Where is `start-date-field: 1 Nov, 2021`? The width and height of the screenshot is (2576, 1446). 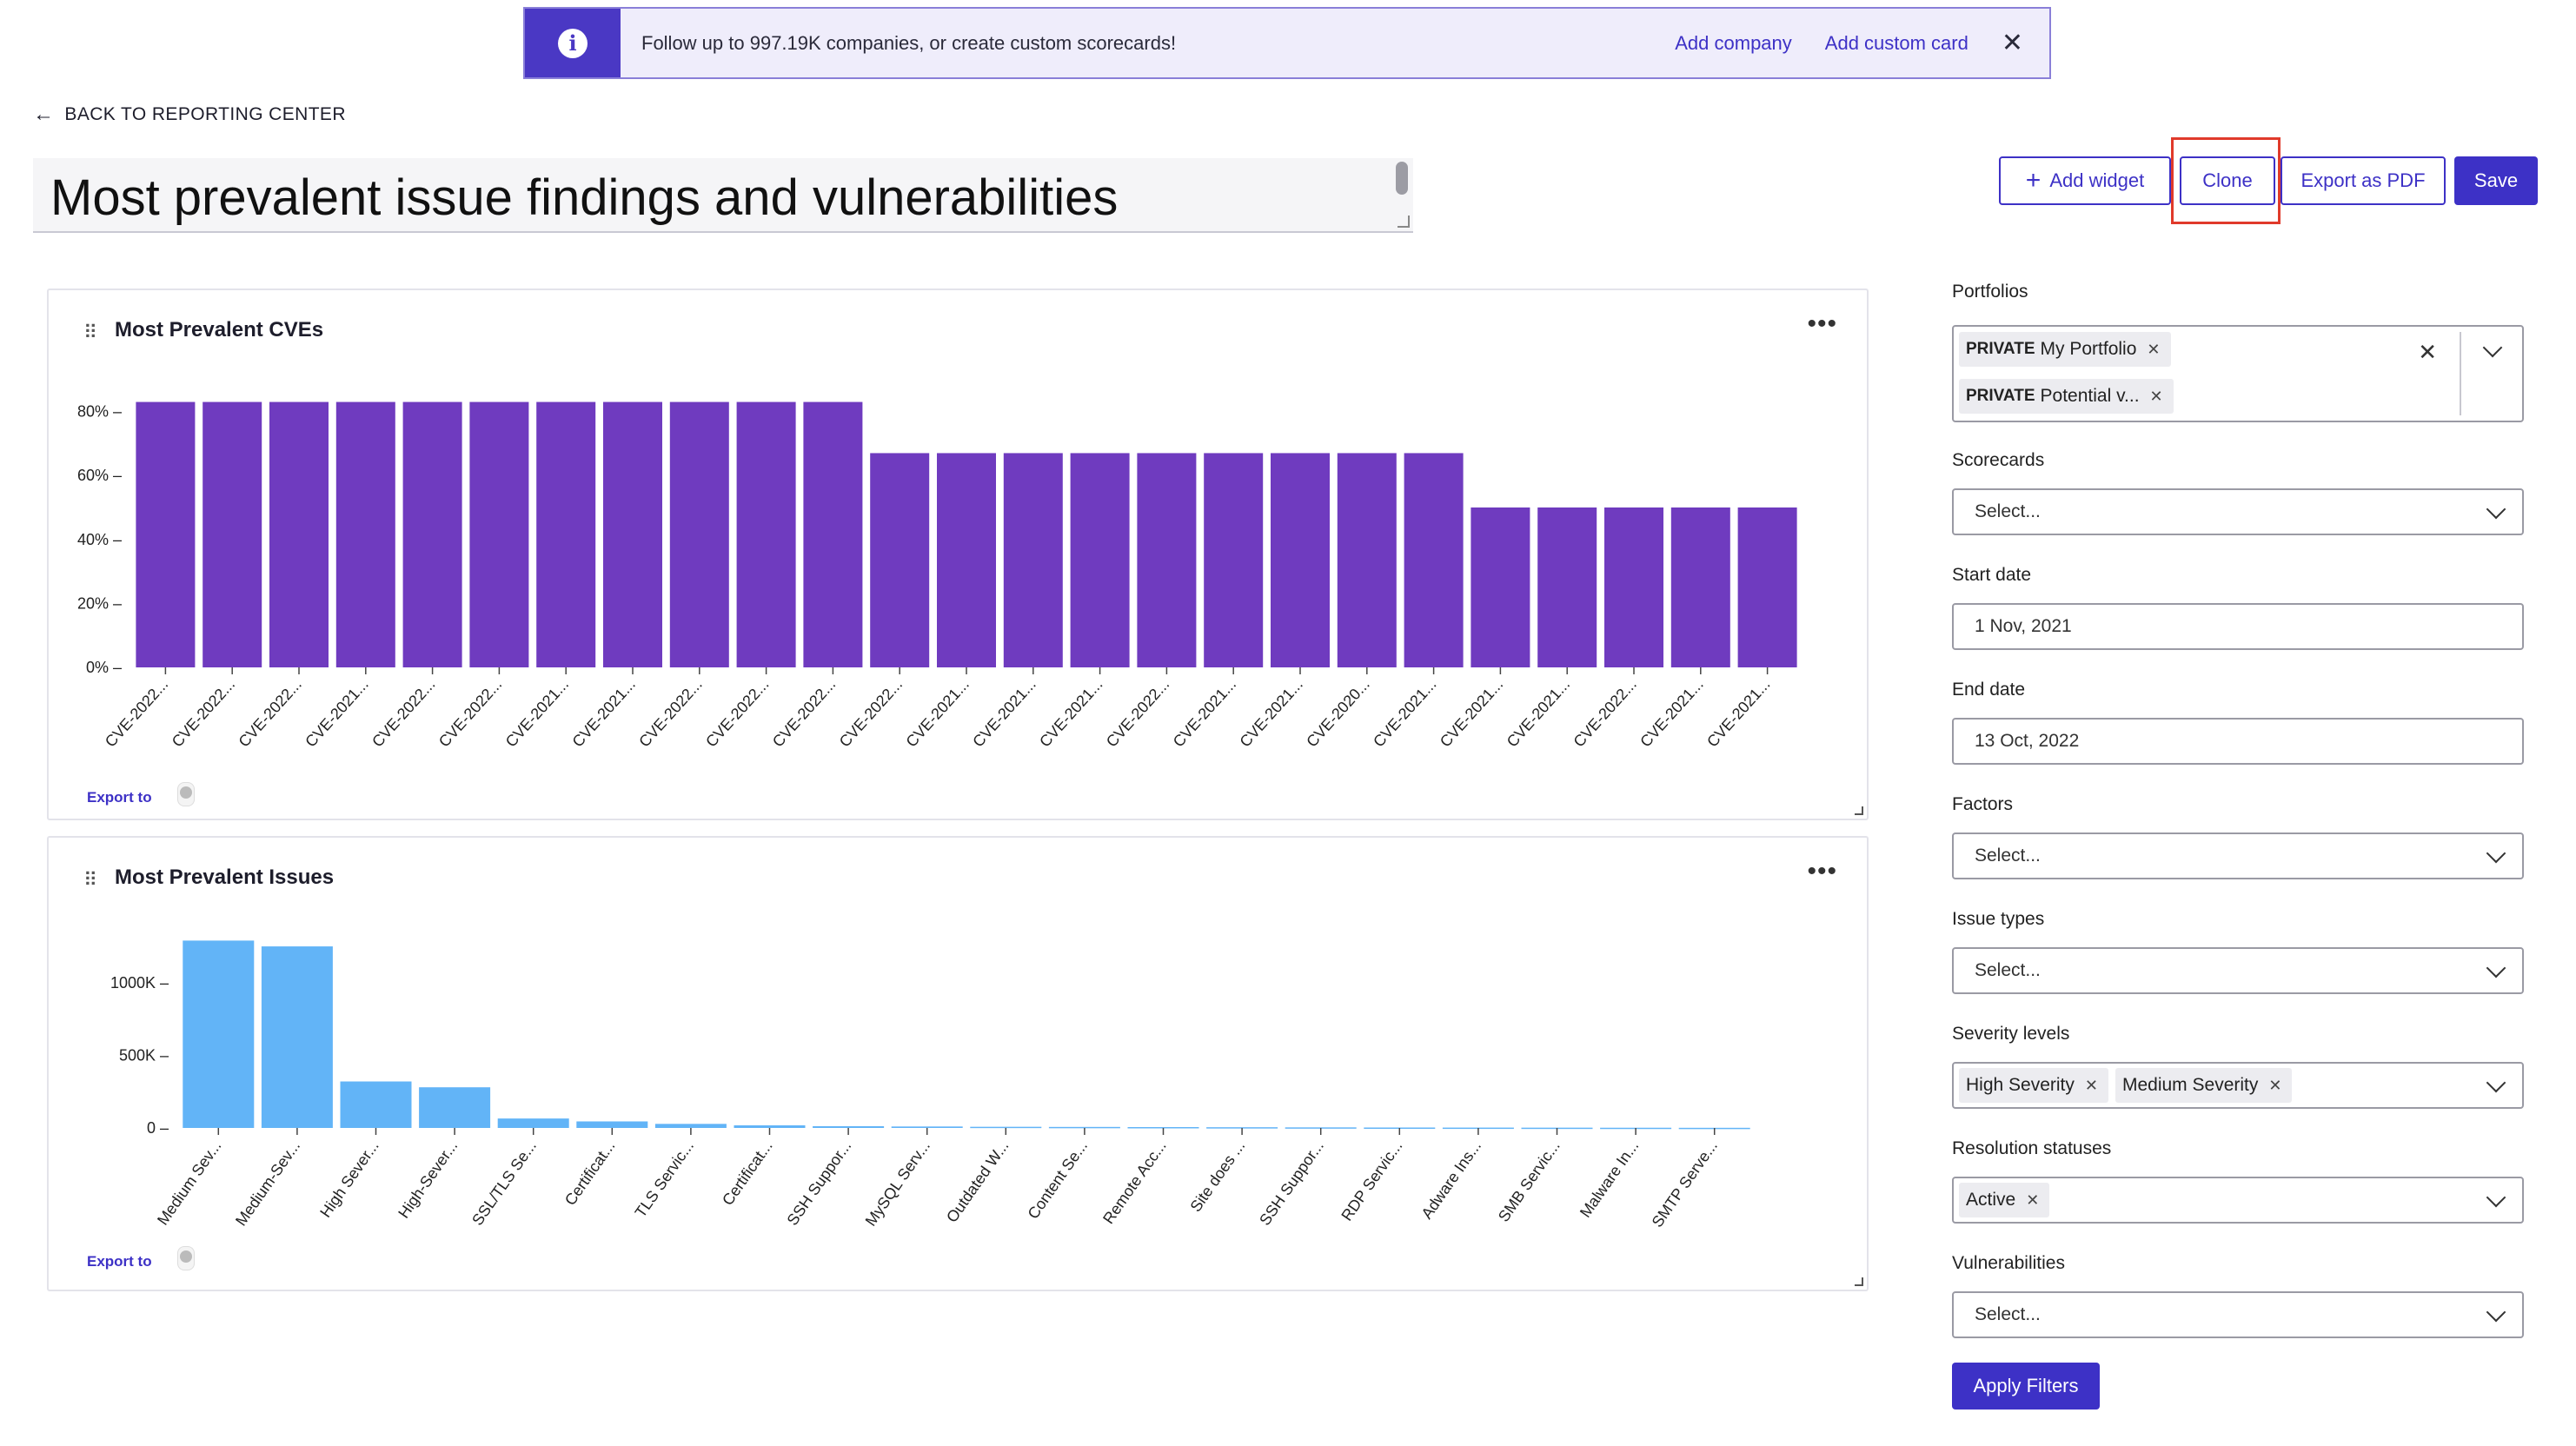 start-date-field: 1 Nov, 2021 is located at coordinates (2238, 626).